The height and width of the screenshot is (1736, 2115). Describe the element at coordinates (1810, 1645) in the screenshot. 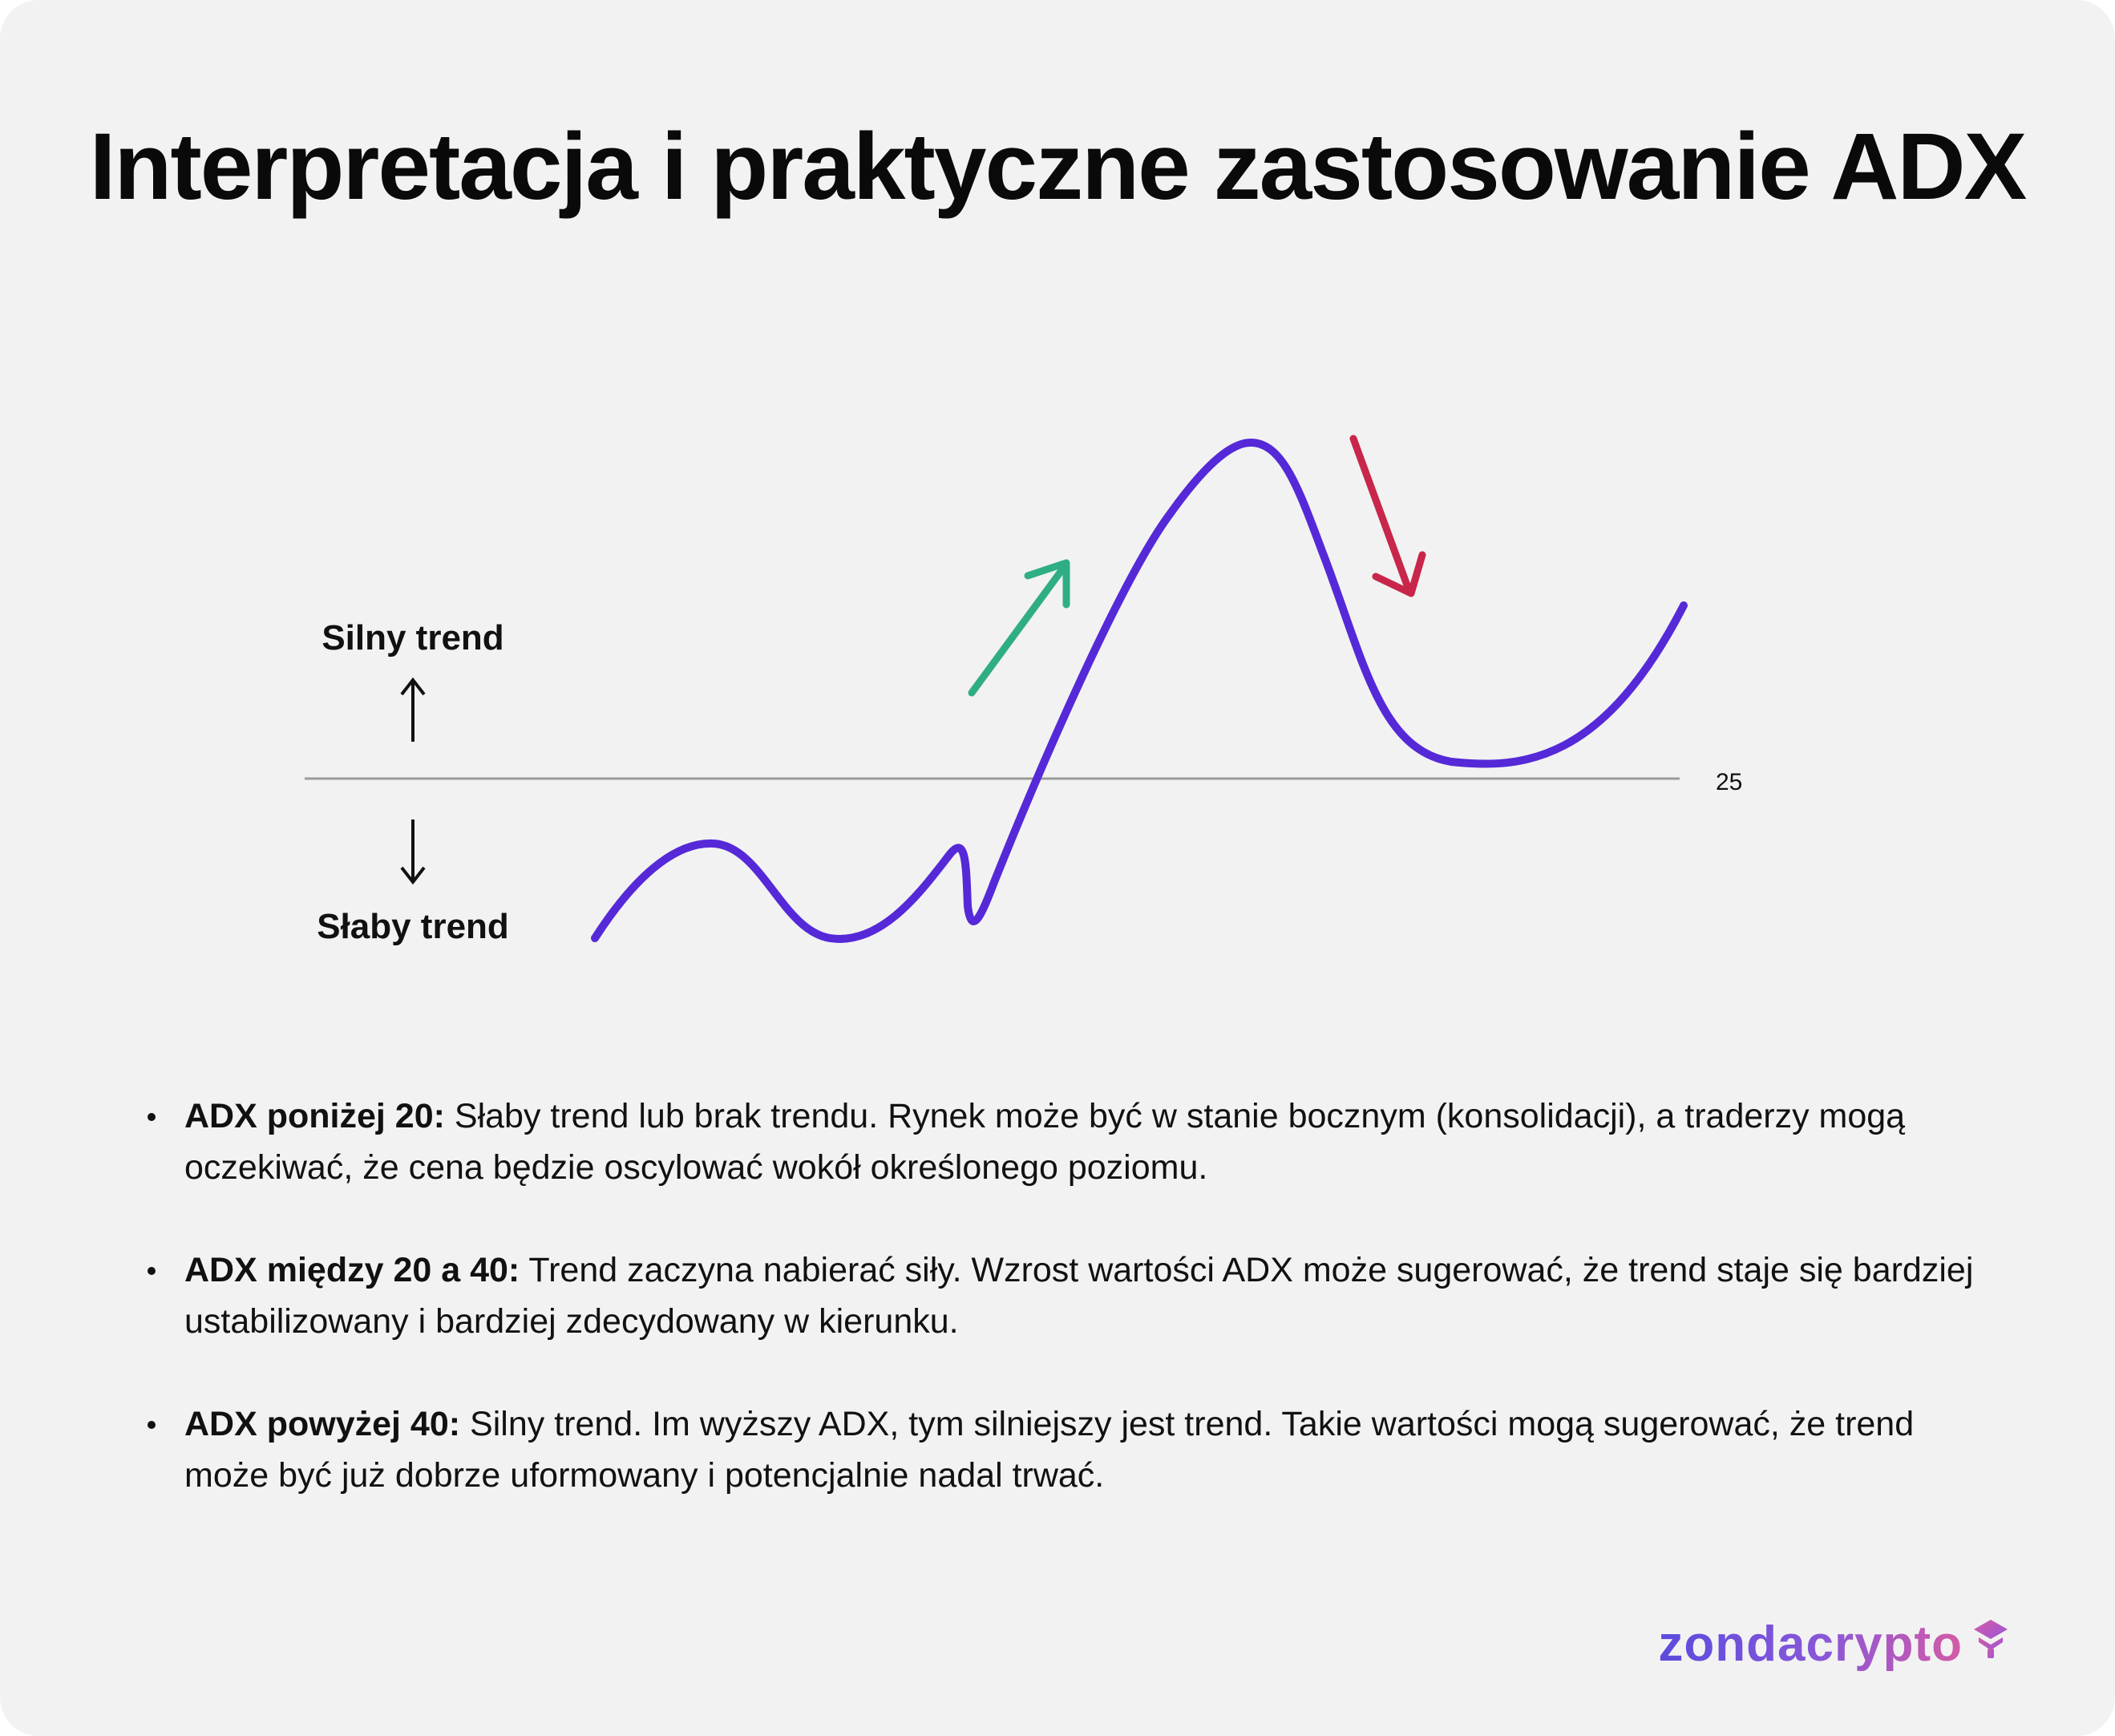

I see `brand-logo-text: zondacrypto` at that location.